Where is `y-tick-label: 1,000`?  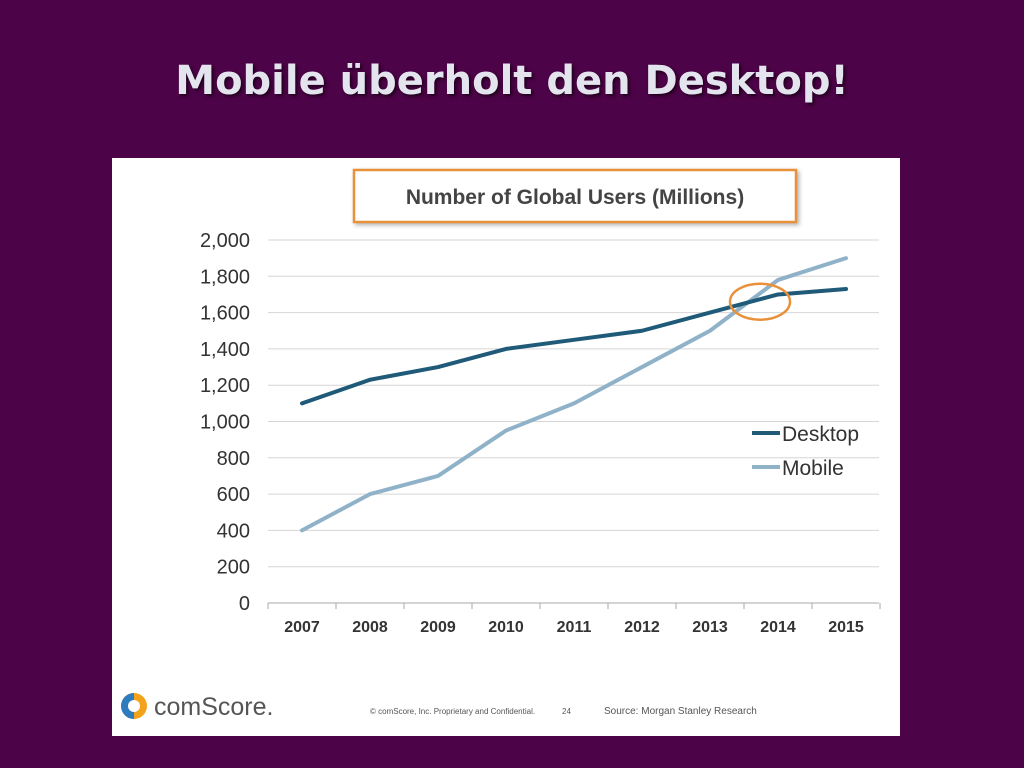 y-tick-label: 1,000 is located at coordinates (225, 423).